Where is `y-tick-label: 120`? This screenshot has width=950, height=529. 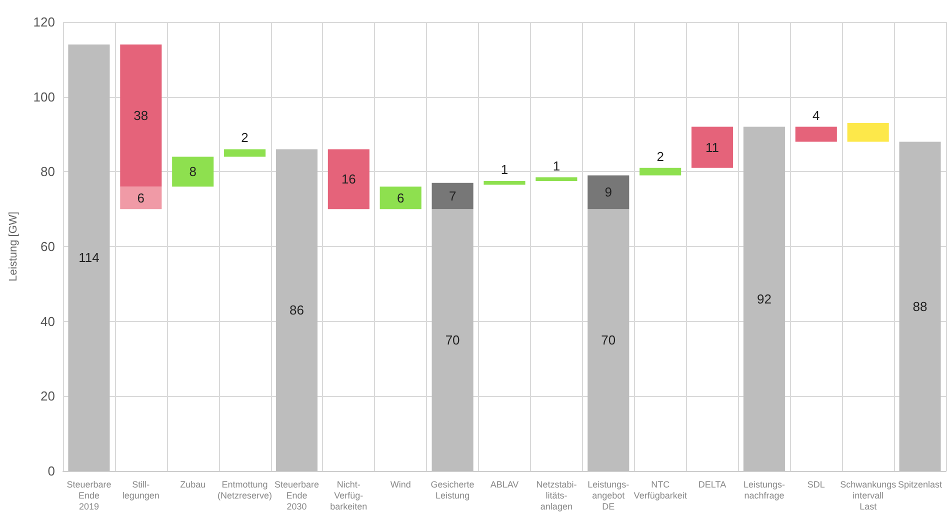
y-tick-label: 120 is located at coordinates (44, 22).